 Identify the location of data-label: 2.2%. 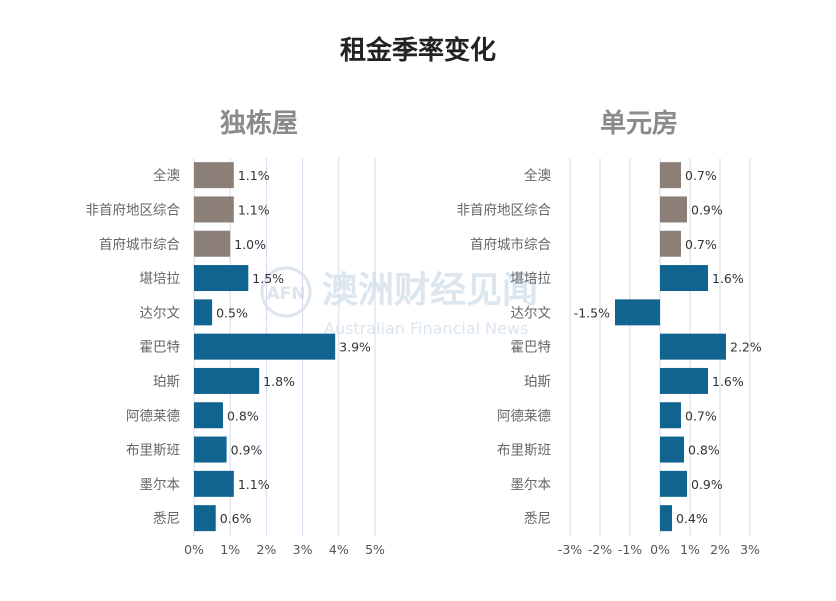
(746, 347).